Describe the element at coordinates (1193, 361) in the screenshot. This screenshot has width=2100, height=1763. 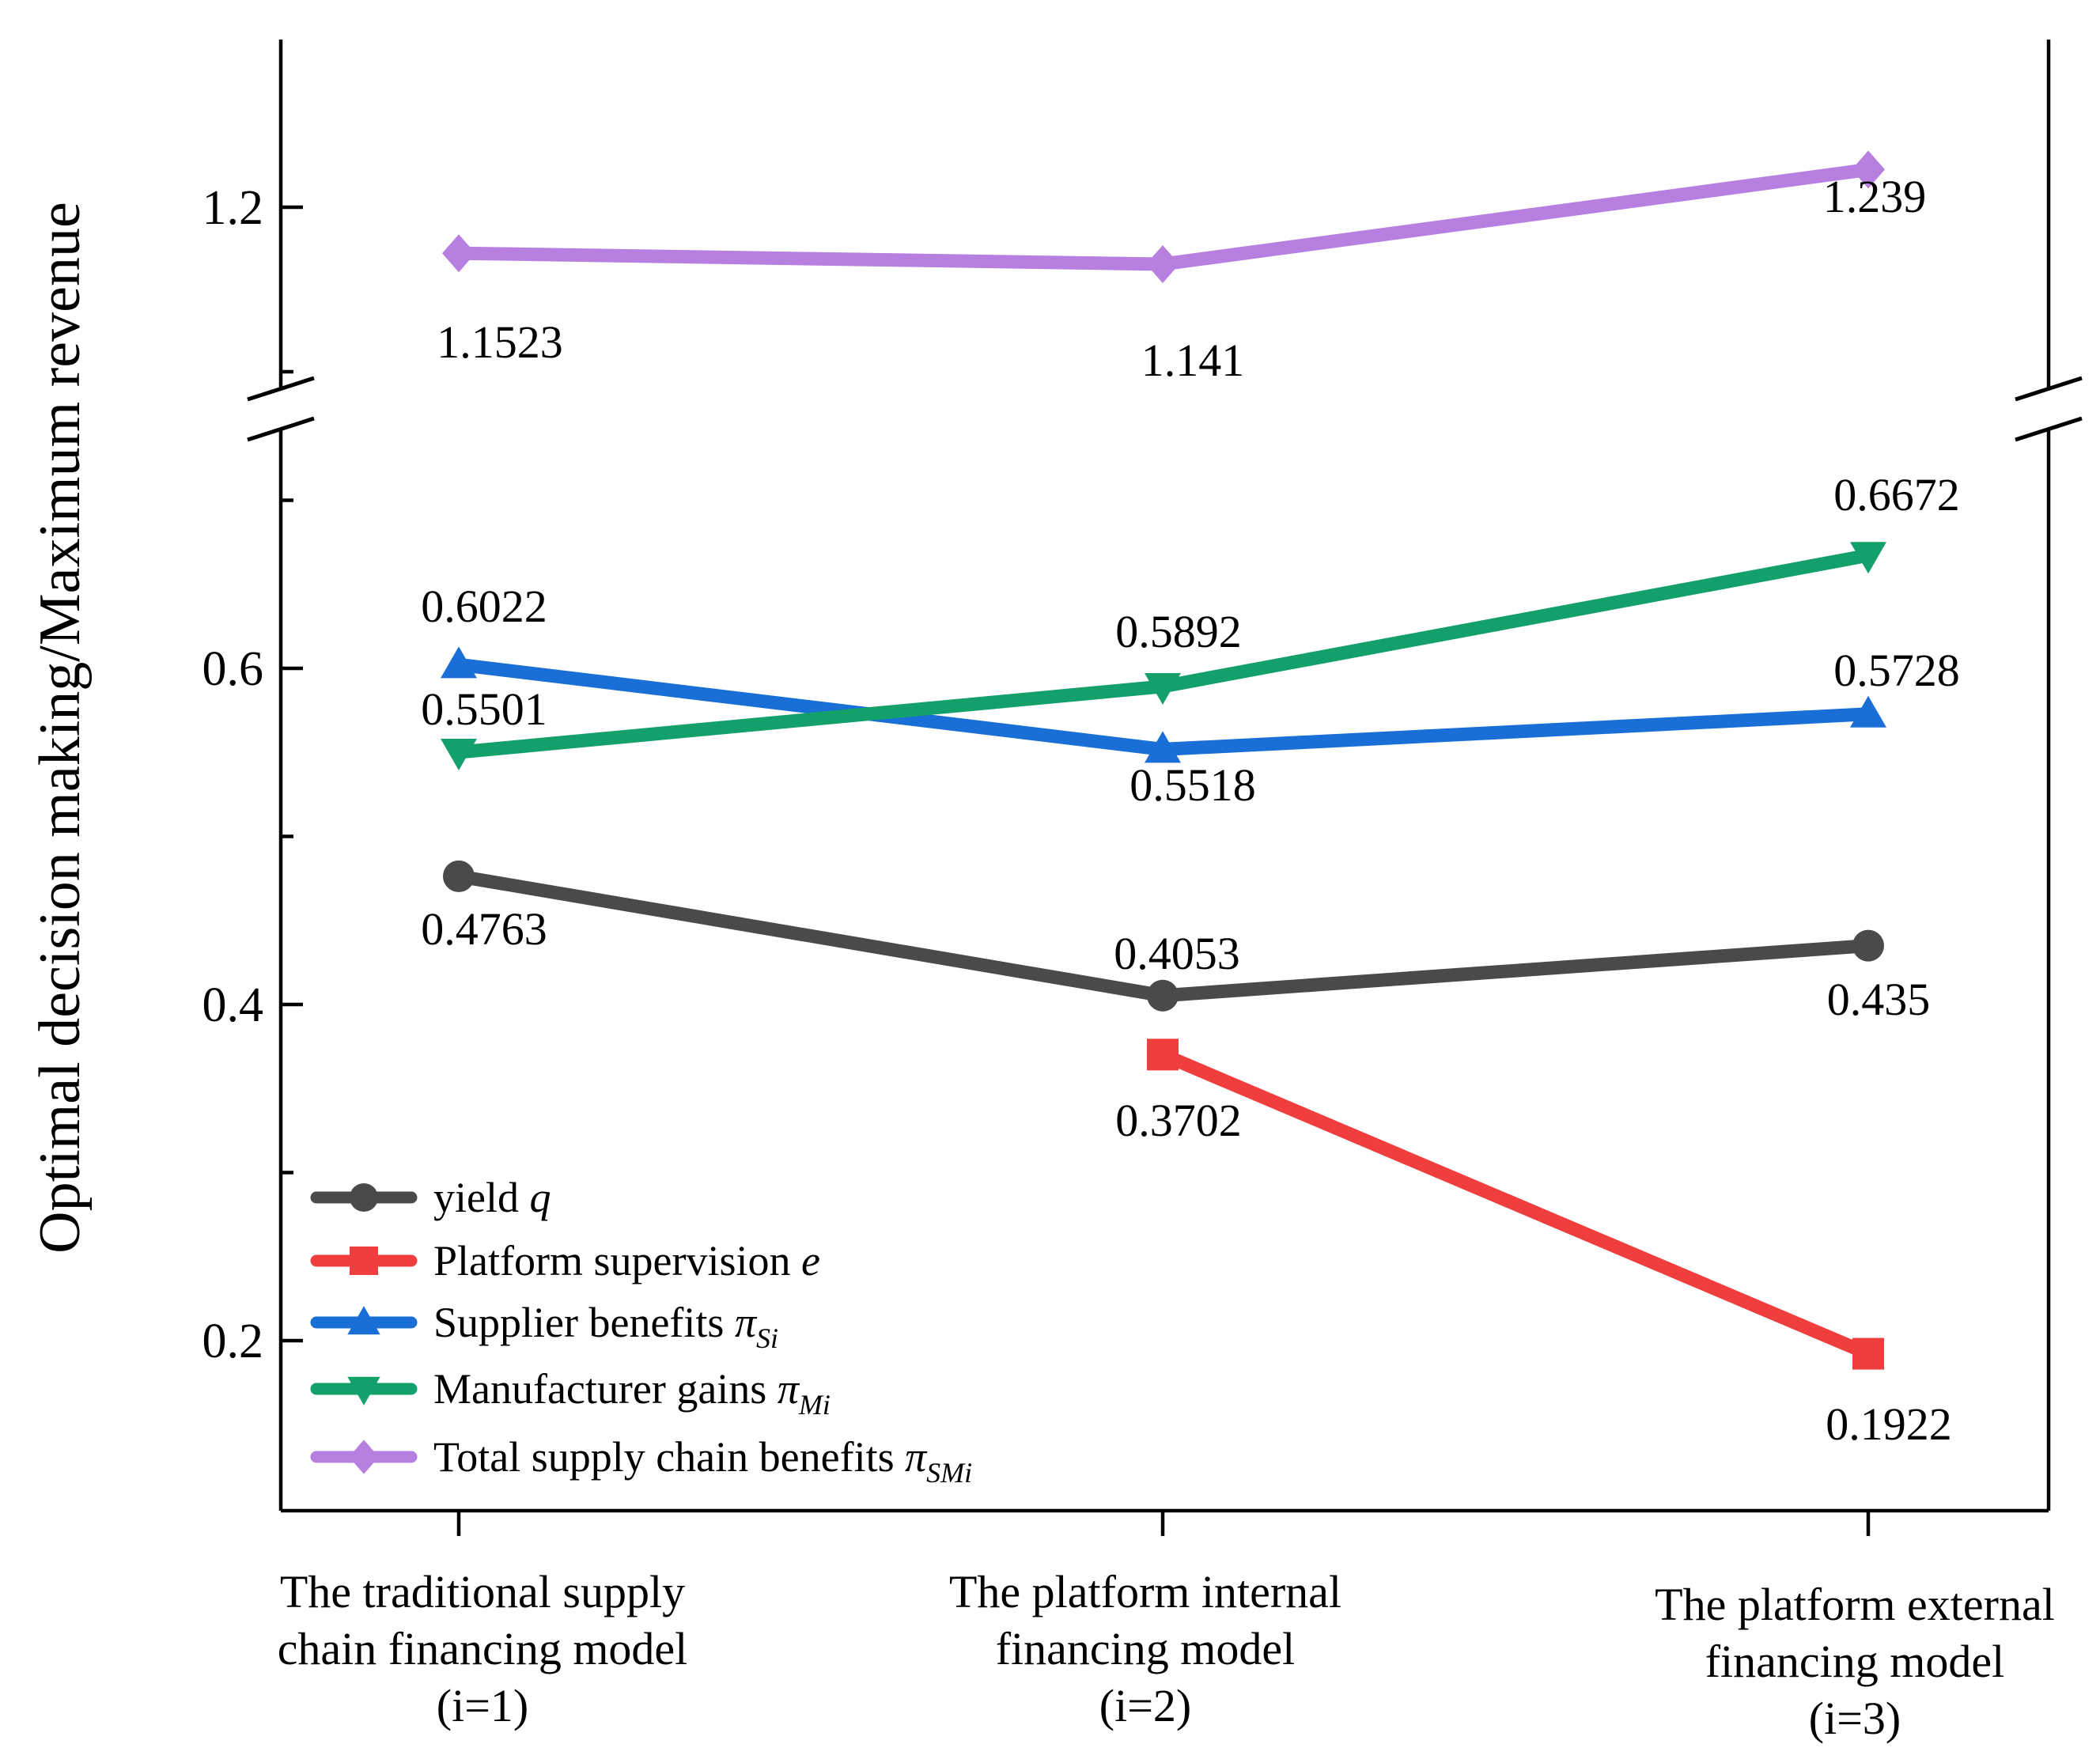
I see `data-label: 1.141` at that location.